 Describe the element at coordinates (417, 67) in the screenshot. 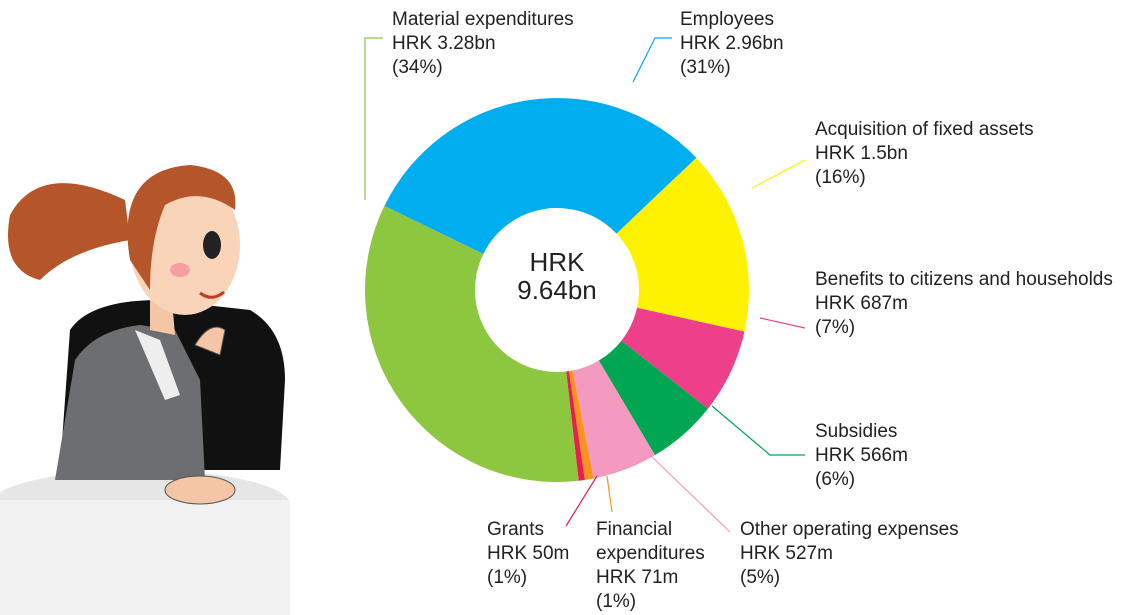

I see `percent-label: (34%)` at that location.